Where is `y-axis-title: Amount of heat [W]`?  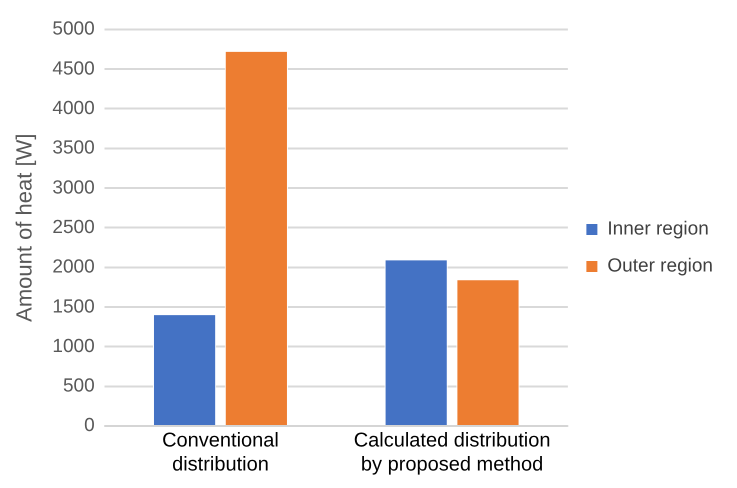
y-axis-title: Amount of heat [W] is located at coordinates (23, 228).